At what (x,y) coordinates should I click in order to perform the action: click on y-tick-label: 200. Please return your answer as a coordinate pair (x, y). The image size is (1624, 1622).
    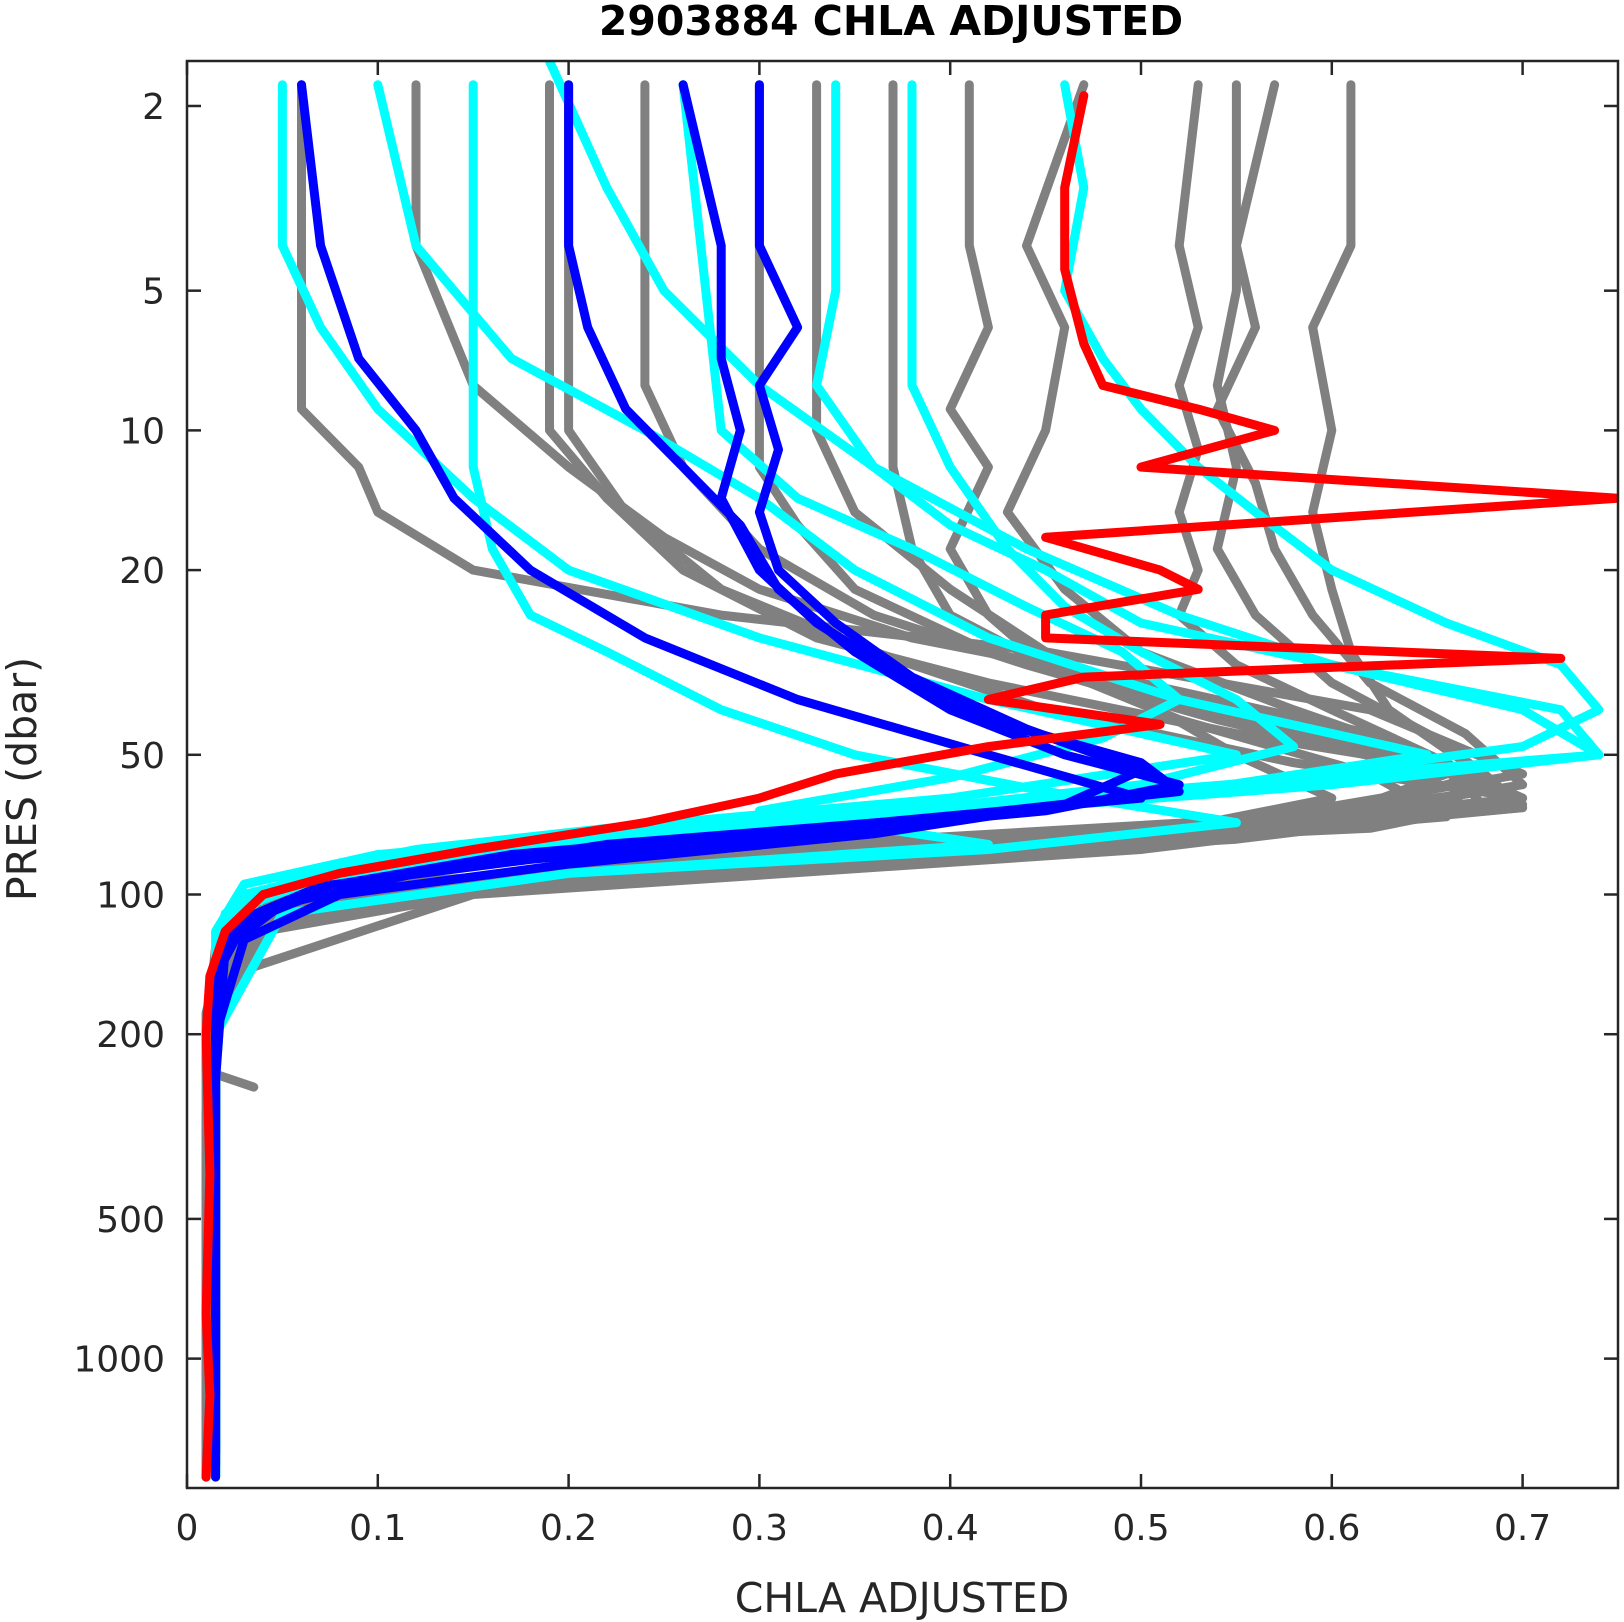
    Looking at the image, I should click on (130, 1035).